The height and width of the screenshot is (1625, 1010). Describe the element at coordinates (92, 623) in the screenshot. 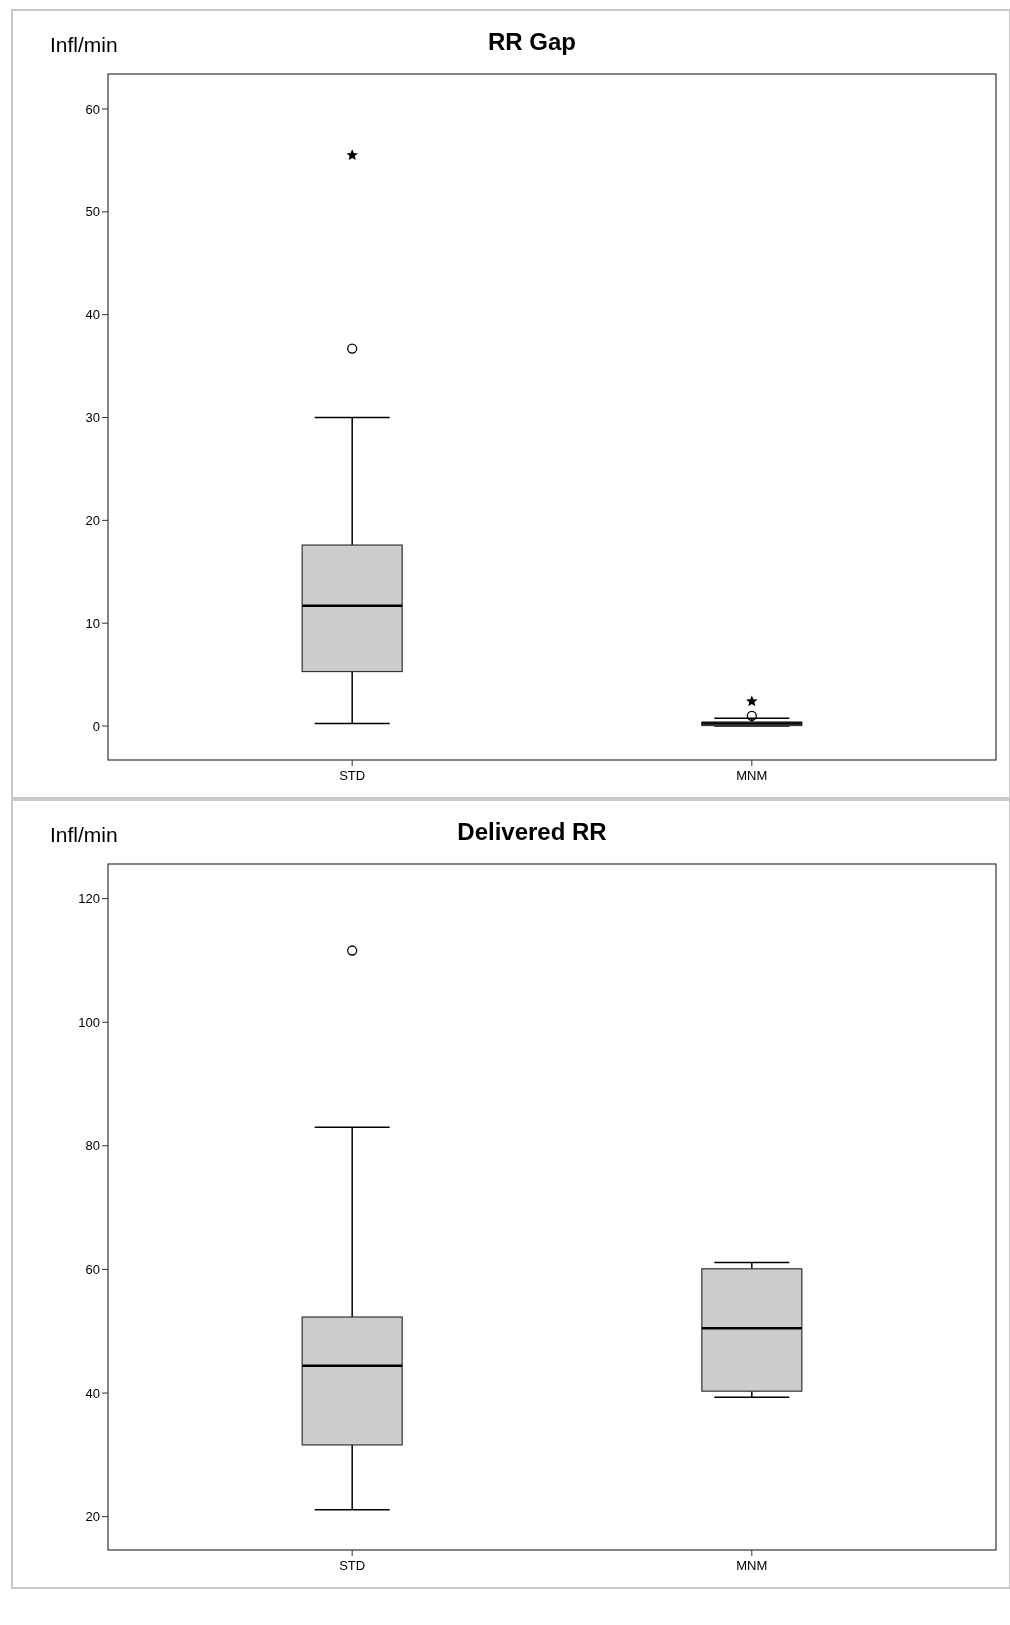

I see `y-tick-label: 10` at that location.